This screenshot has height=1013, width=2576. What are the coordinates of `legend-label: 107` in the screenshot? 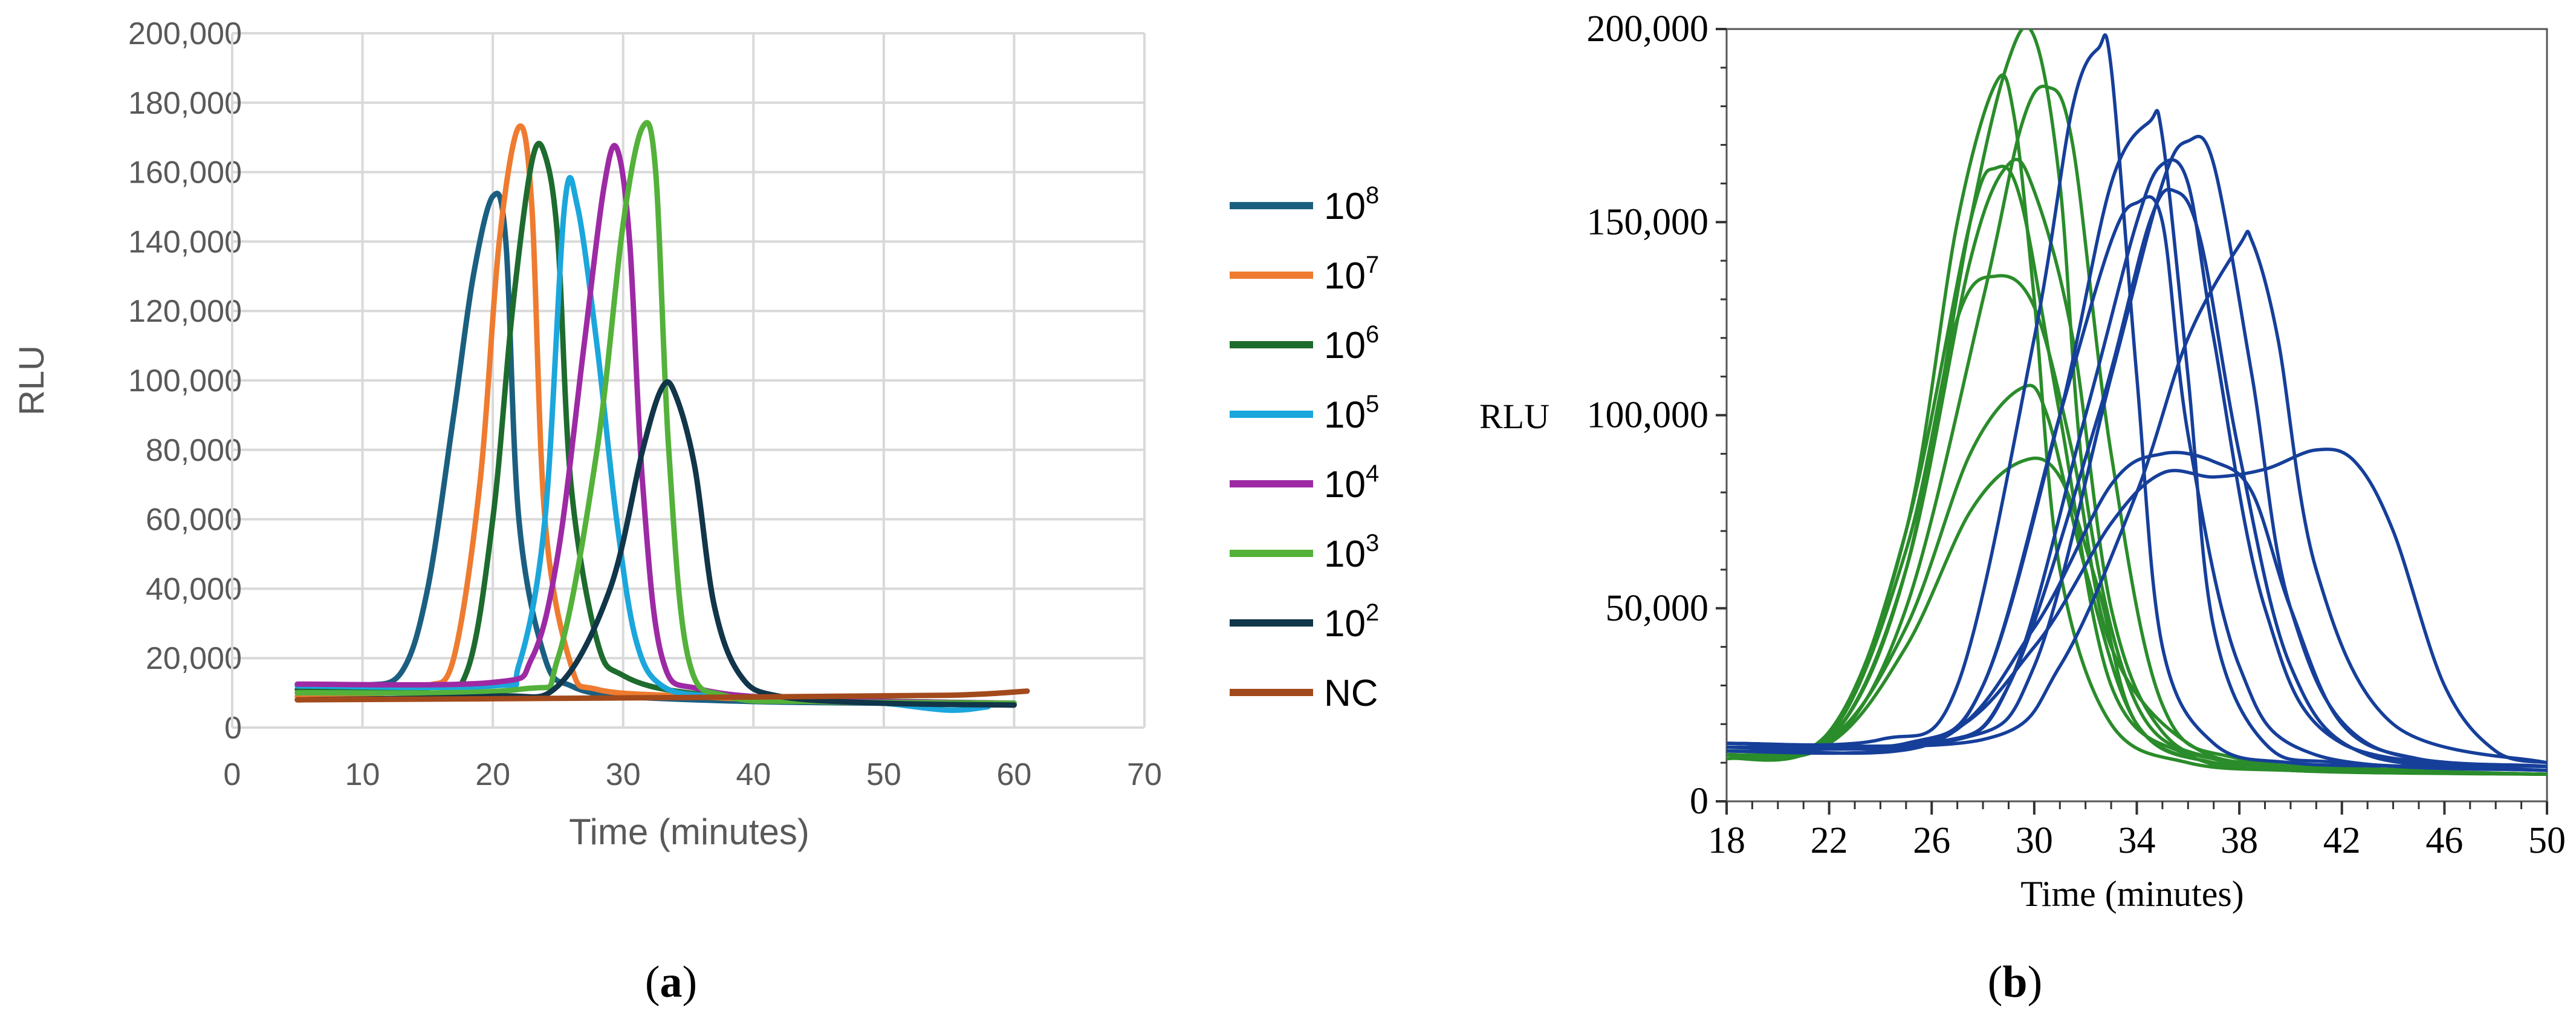 It's located at (1352, 274).